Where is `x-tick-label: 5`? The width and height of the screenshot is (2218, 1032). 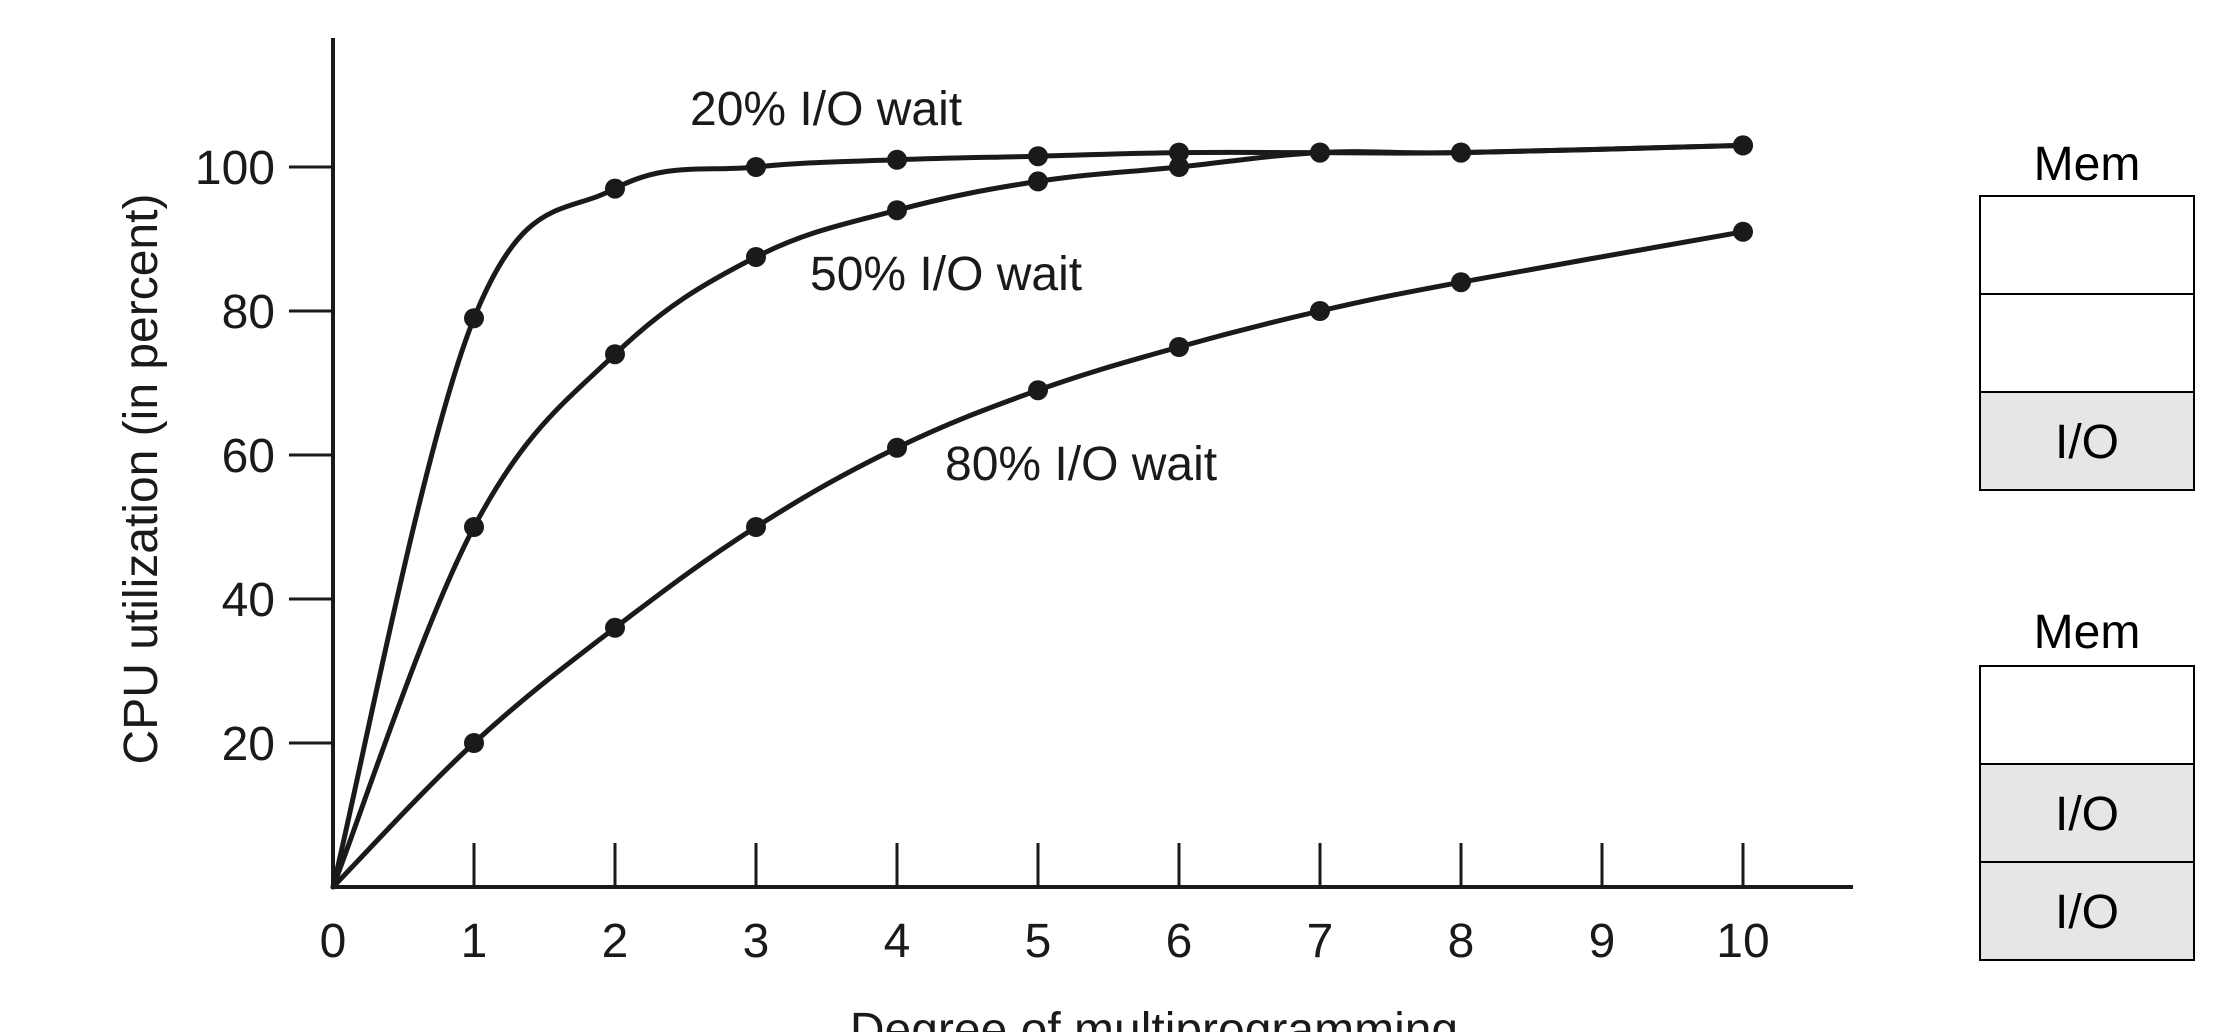 x-tick-label: 5 is located at coordinates (1038, 941).